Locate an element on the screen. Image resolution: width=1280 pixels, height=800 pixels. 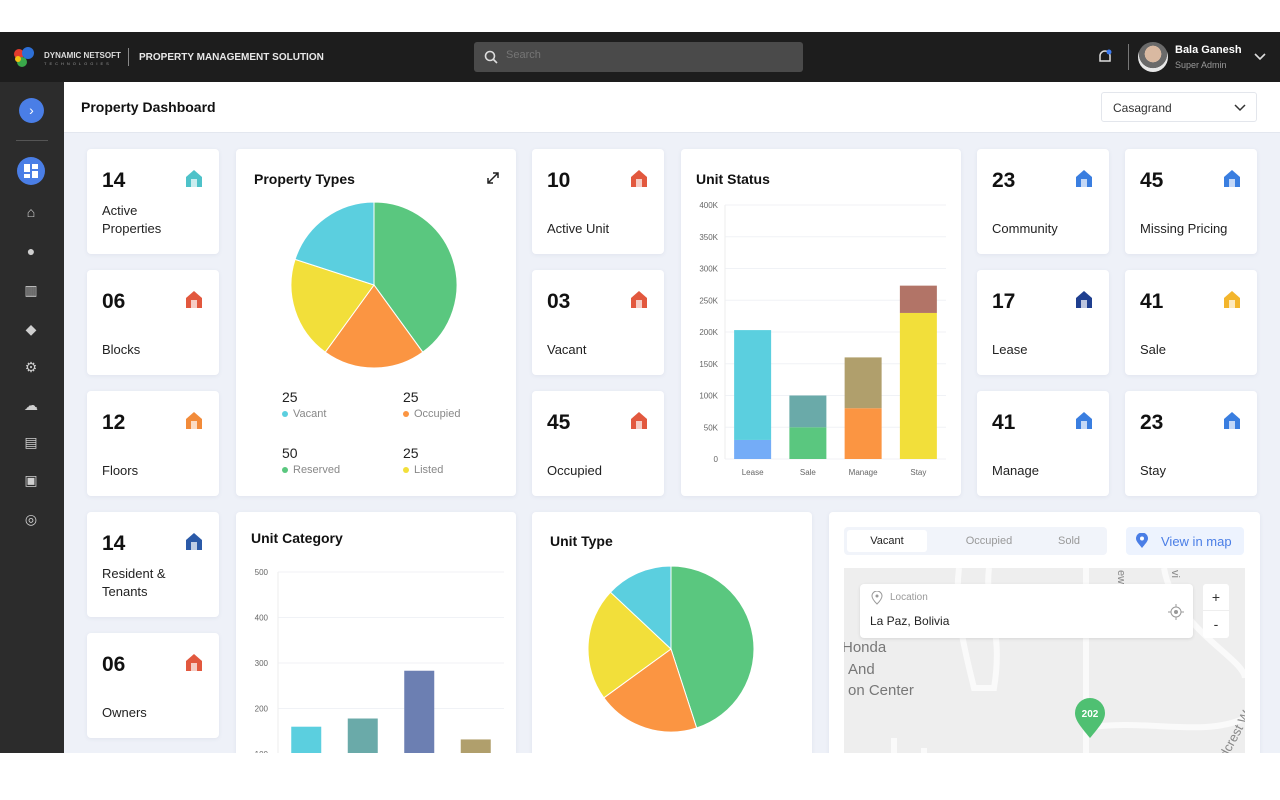
unit-type-card: Unit Type is located at coordinates (672, 632).